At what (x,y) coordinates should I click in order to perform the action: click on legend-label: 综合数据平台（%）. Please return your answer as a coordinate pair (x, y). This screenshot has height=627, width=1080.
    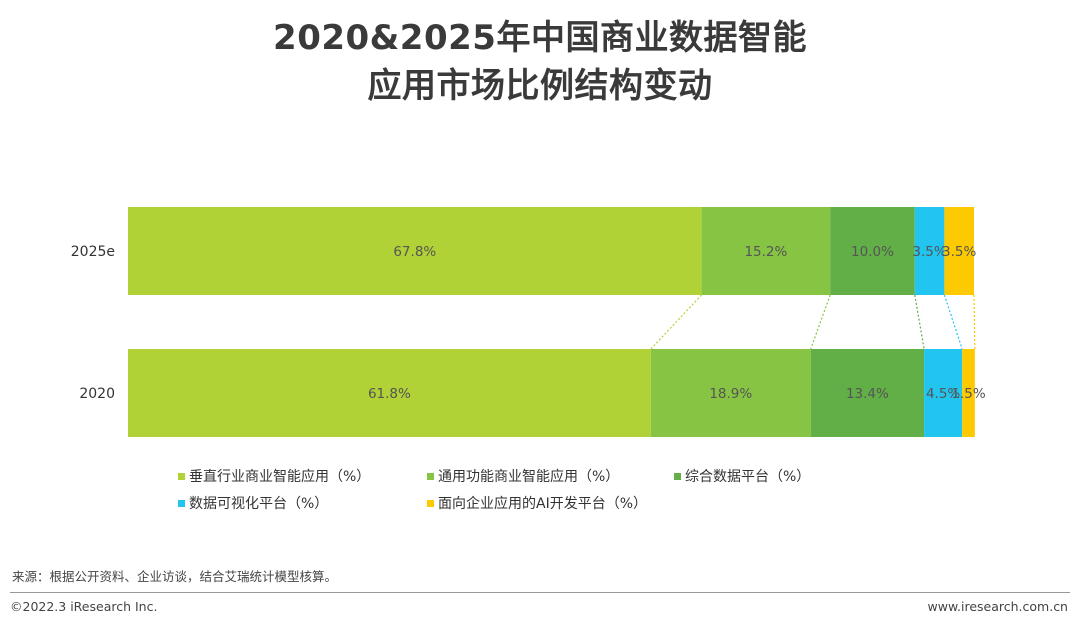
    Looking at the image, I should click on (748, 477).